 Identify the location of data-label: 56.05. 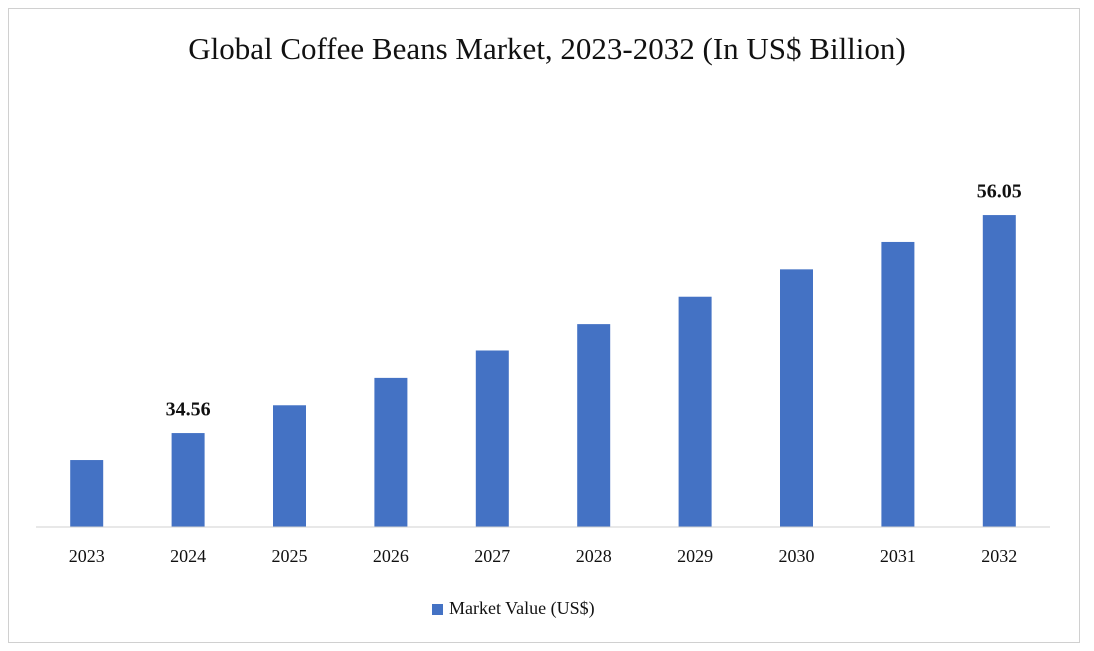
(999, 192).